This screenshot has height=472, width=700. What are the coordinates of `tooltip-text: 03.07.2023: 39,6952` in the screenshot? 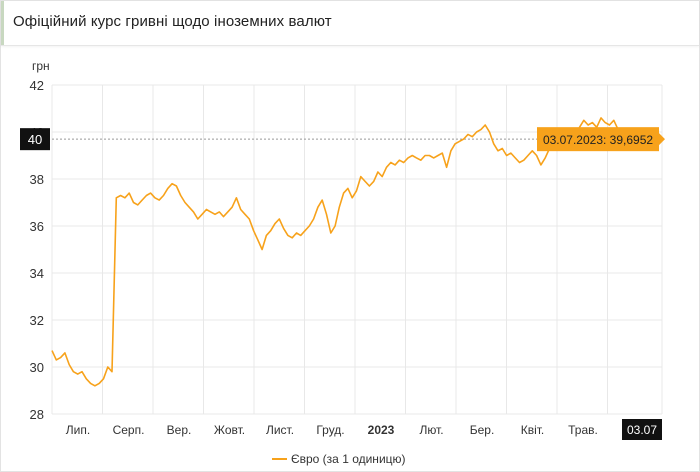 It's located at (598, 140).